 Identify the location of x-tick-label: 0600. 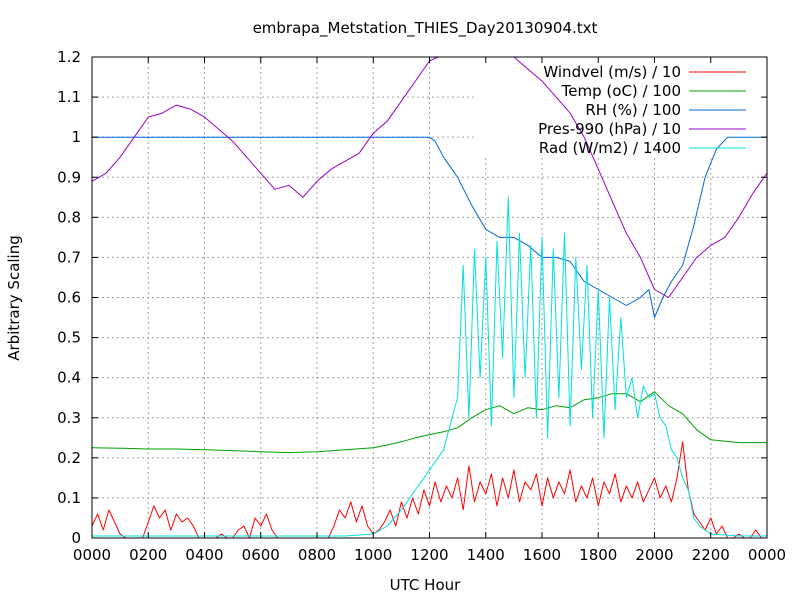
(261, 555).